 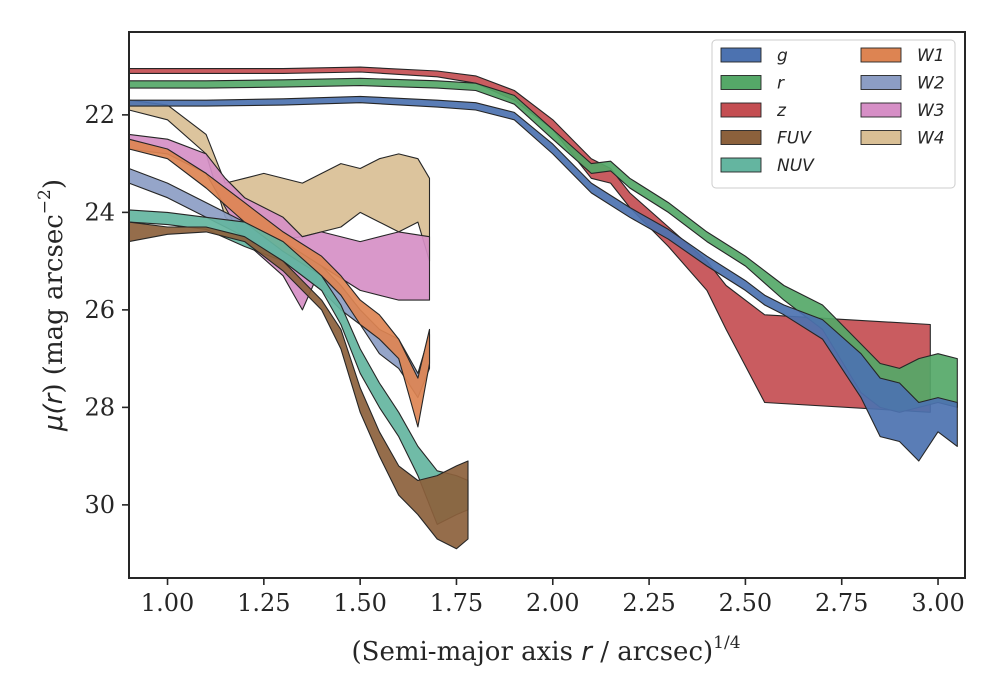 I want to click on legend-swatch-w4, so click(x=881, y=137).